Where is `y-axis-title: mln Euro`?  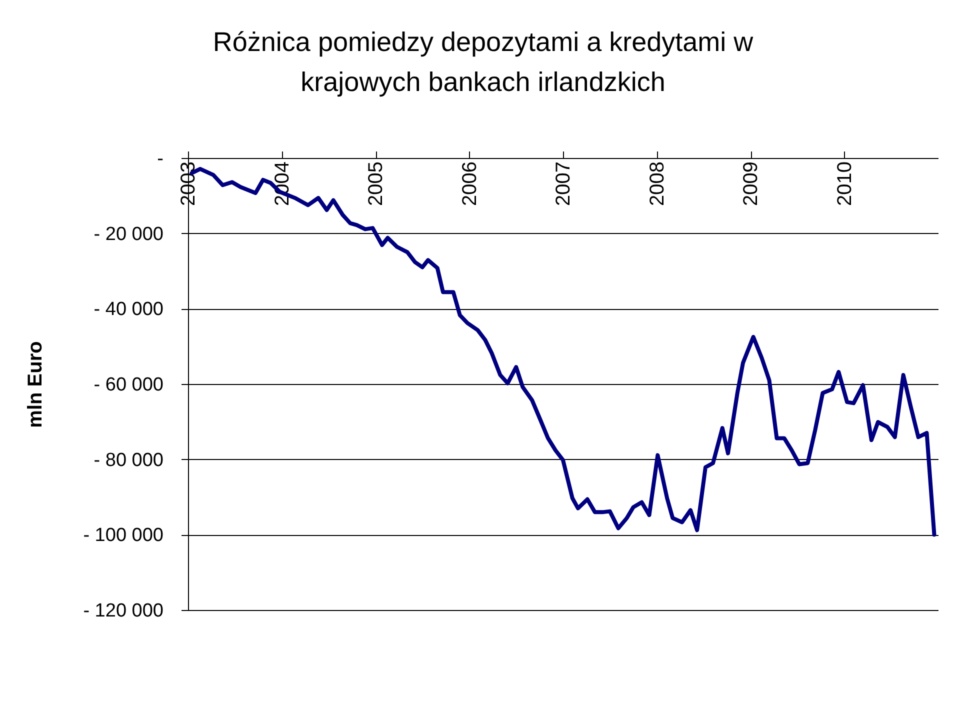
y-axis-title: mln Euro is located at coordinates (35, 384).